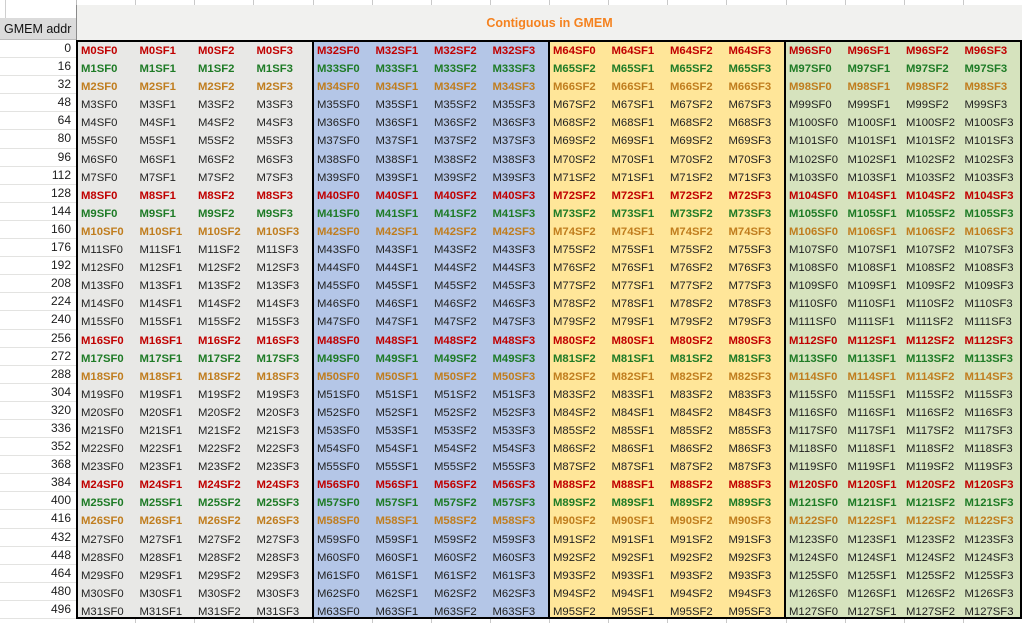  What do you see at coordinates (397, 412) in the screenshot?
I see `matrix-cell: M52SF1` at bounding box center [397, 412].